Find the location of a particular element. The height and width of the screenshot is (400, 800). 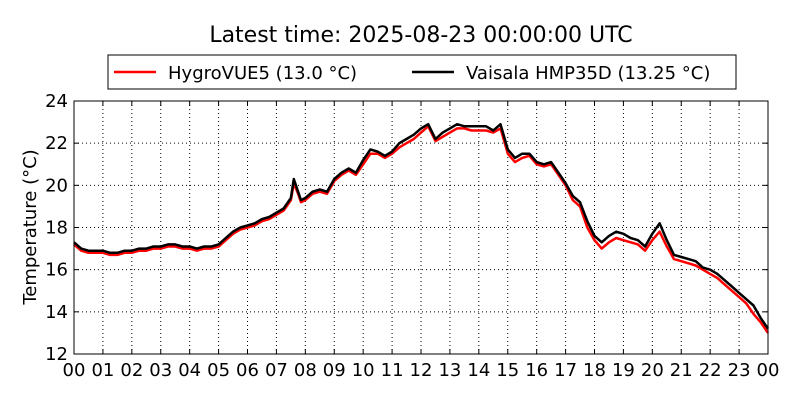

chart-title: Latest time: 2025-08-23 00:00:00 UTC is located at coordinates (420, 35).